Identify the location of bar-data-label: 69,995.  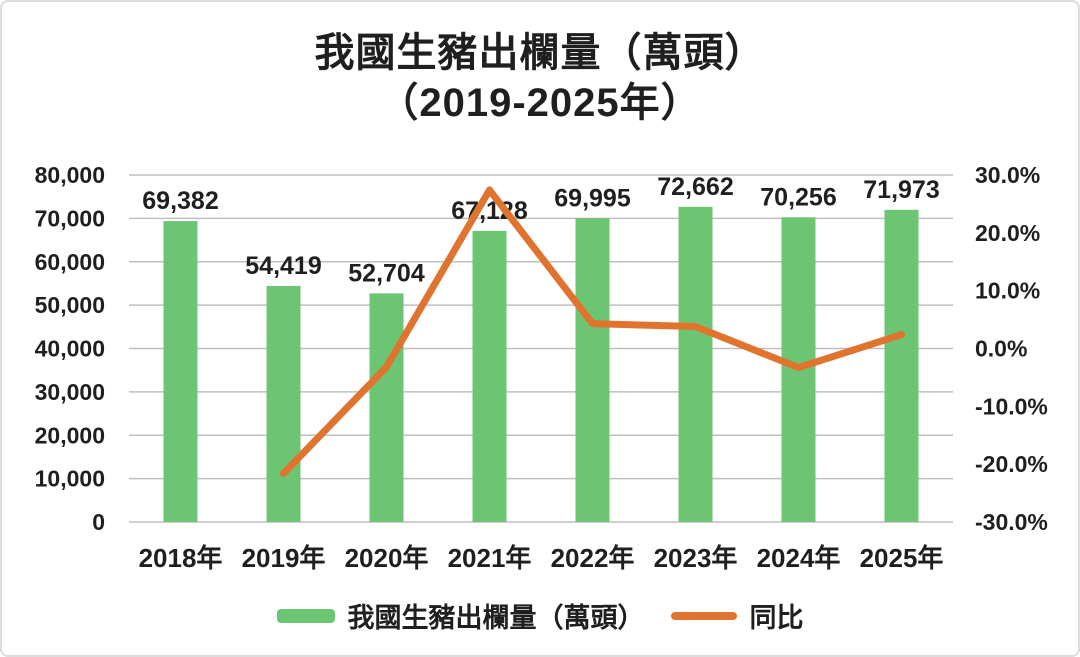
(592, 198).